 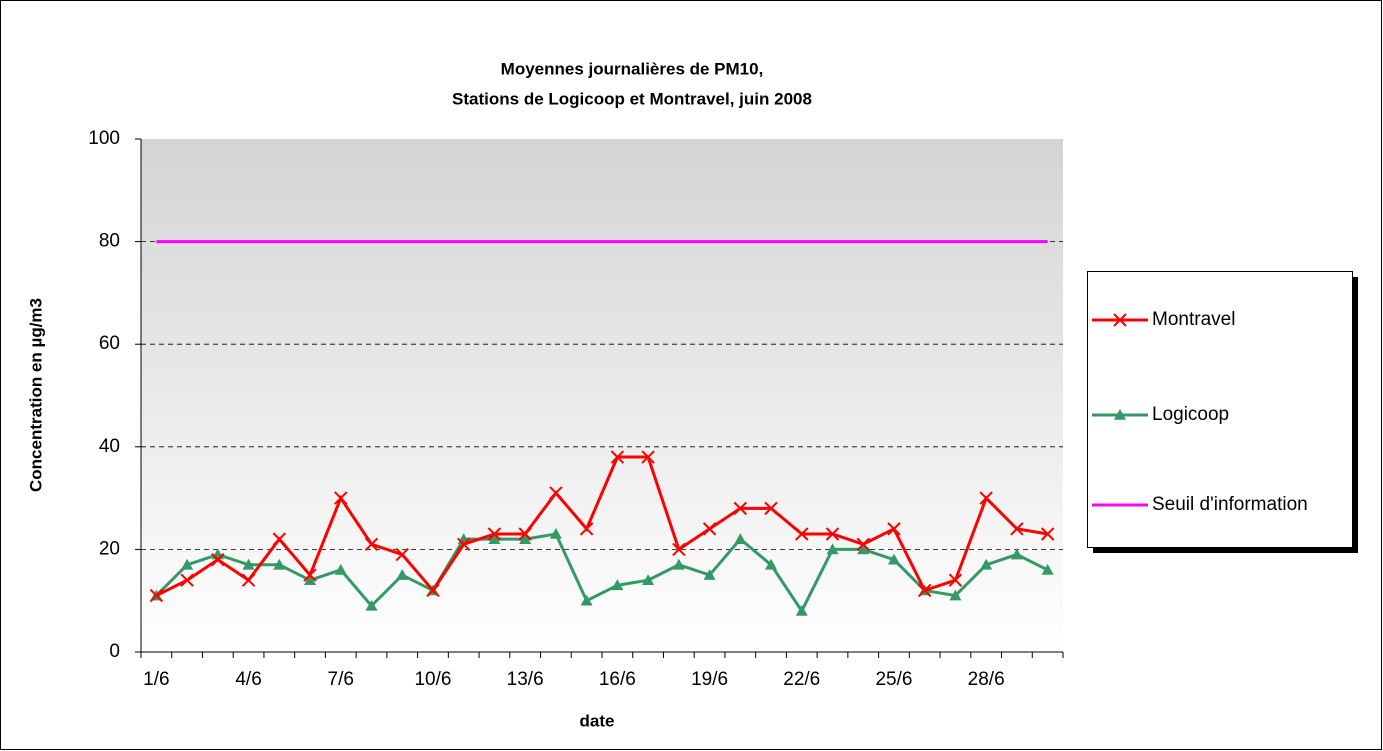 What do you see at coordinates (35, 395) in the screenshot?
I see `y-axis-label: Concentration en µg/m3` at bounding box center [35, 395].